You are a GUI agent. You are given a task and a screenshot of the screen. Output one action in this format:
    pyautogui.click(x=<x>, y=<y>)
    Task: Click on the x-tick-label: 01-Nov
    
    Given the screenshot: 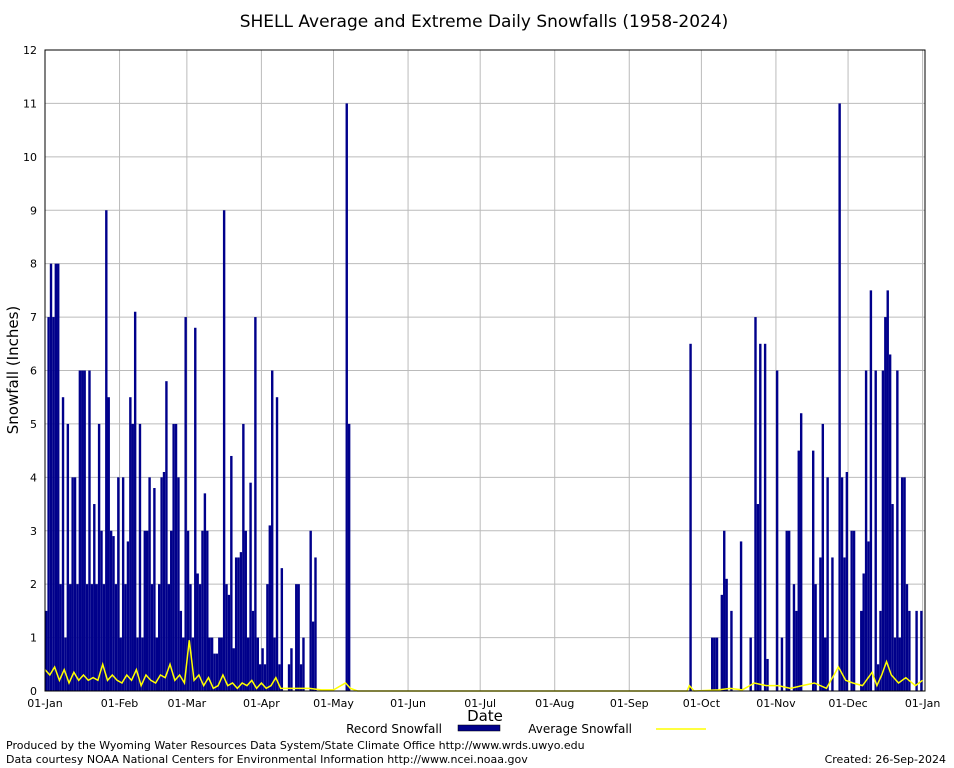 What is the action you would take?
    pyautogui.click(x=776, y=703)
    